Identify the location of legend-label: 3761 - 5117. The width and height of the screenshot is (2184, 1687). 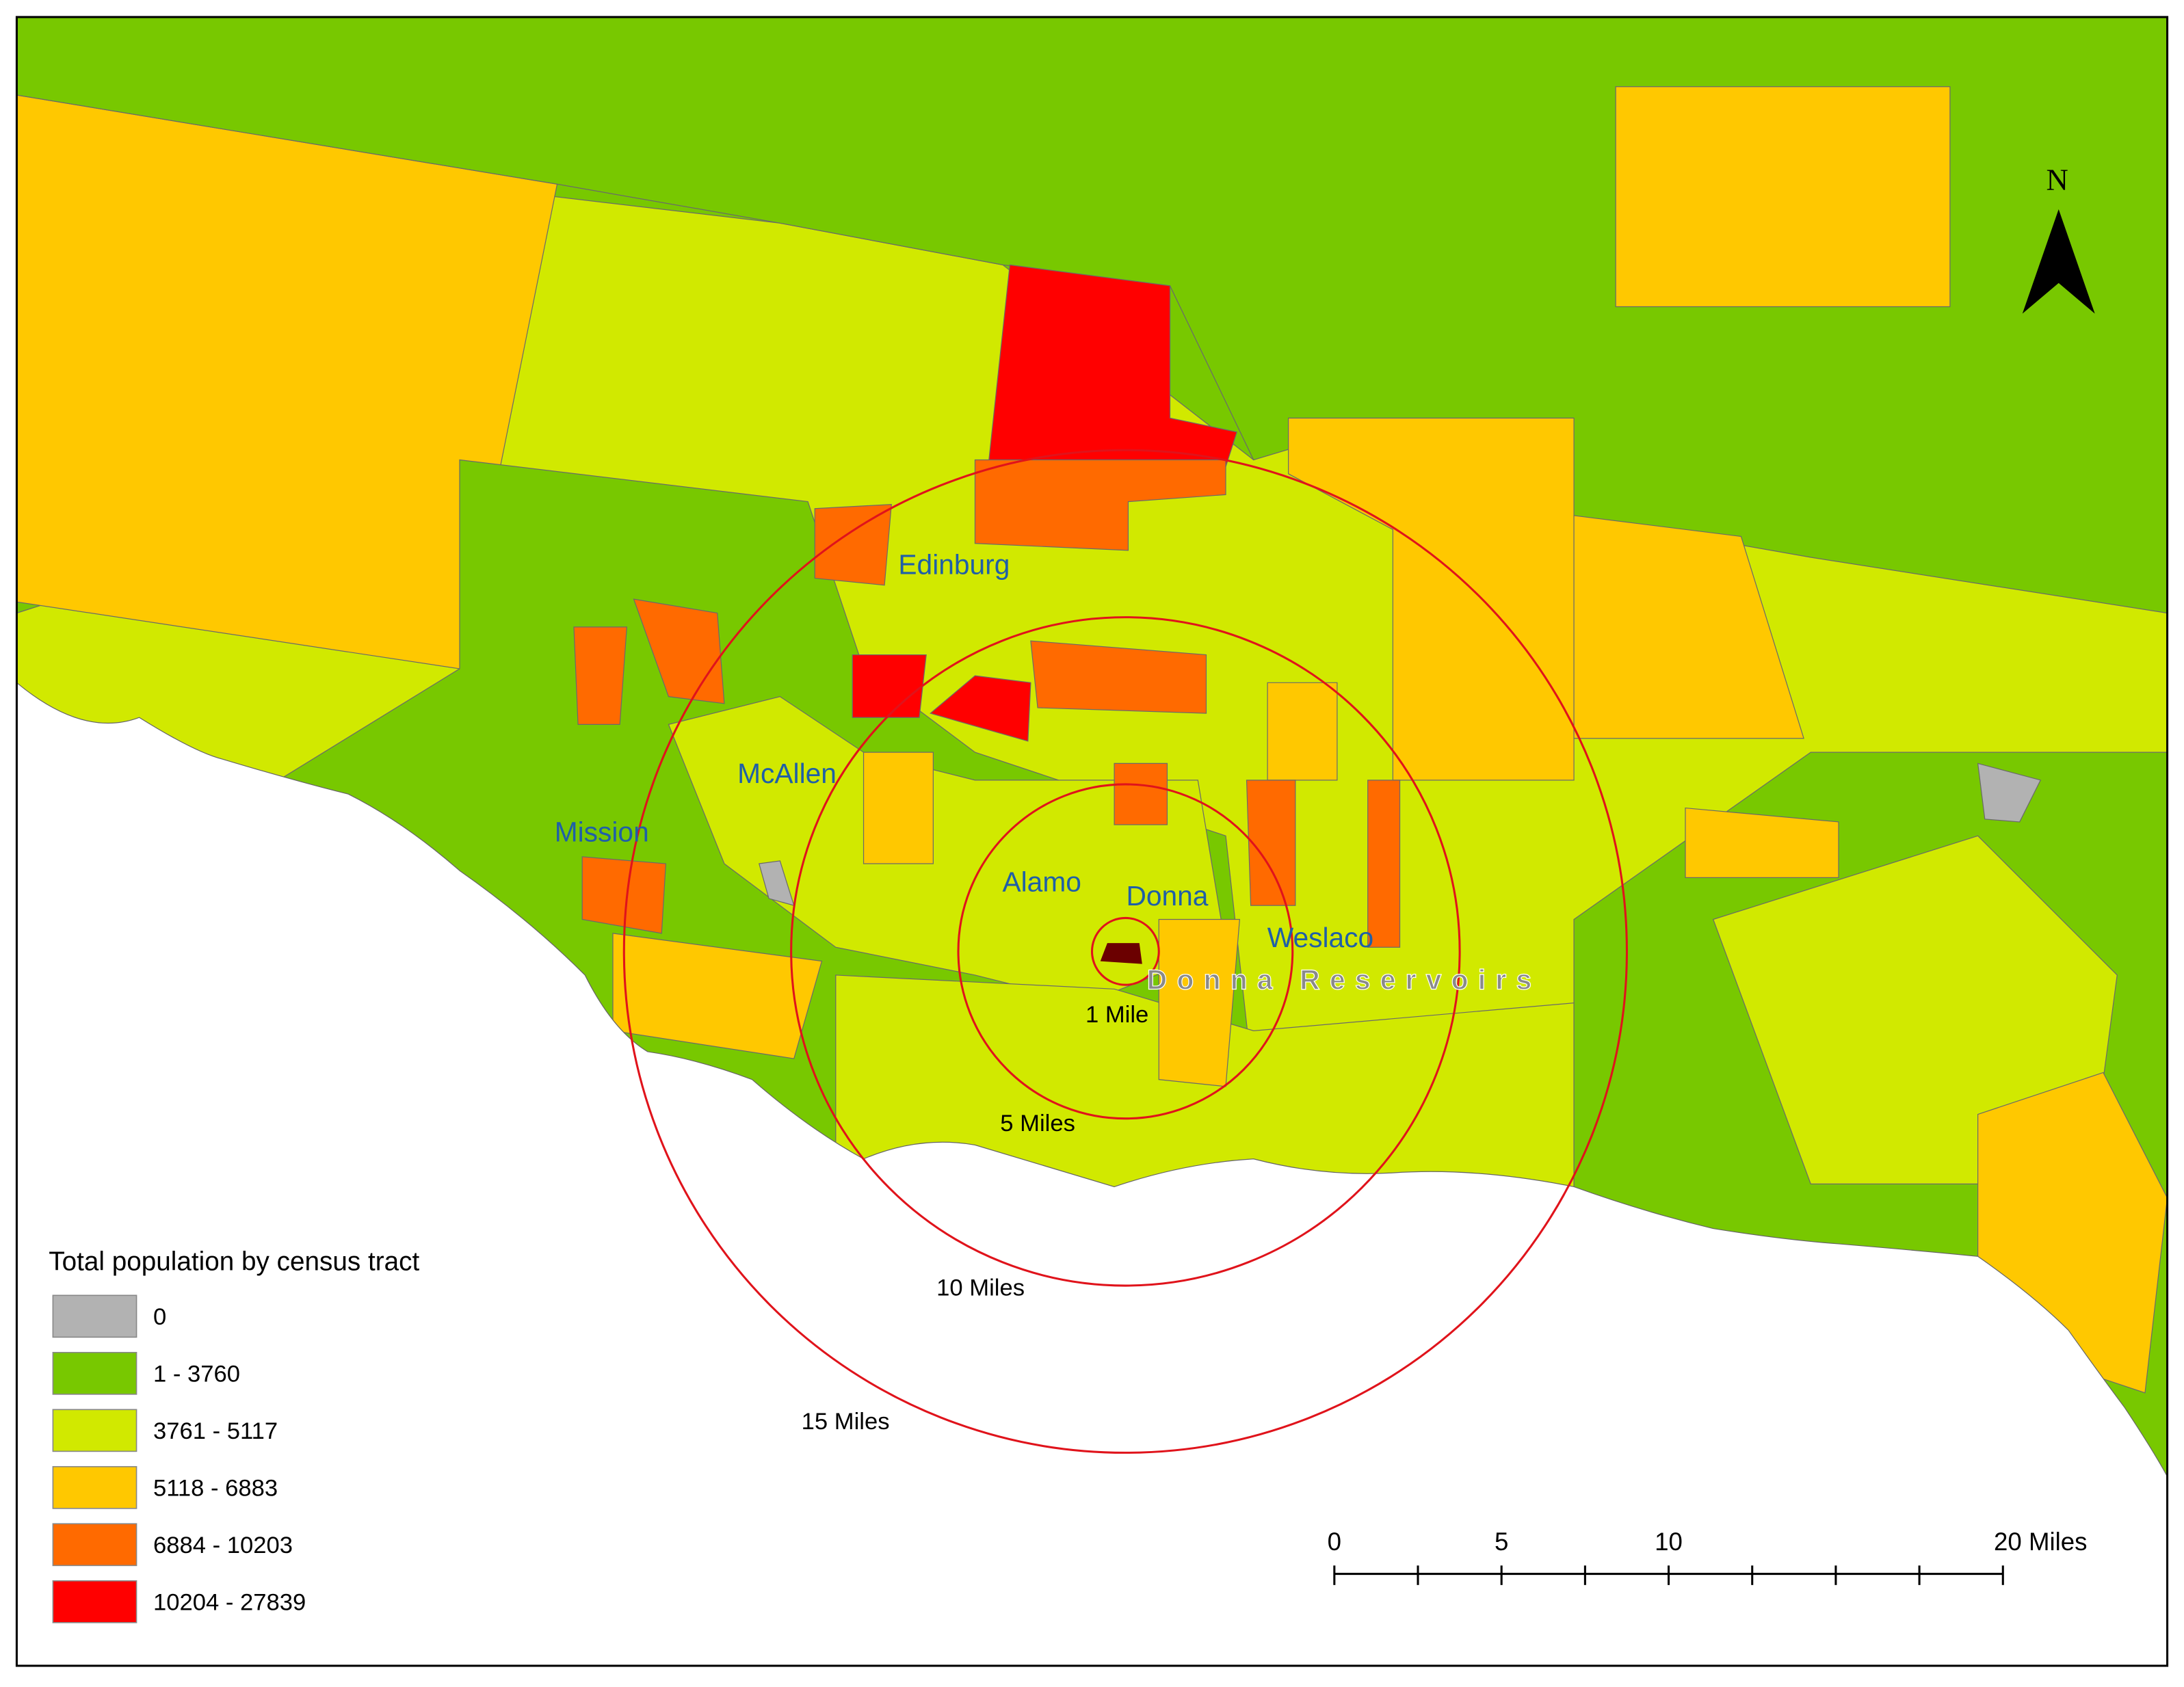
(215, 1431).